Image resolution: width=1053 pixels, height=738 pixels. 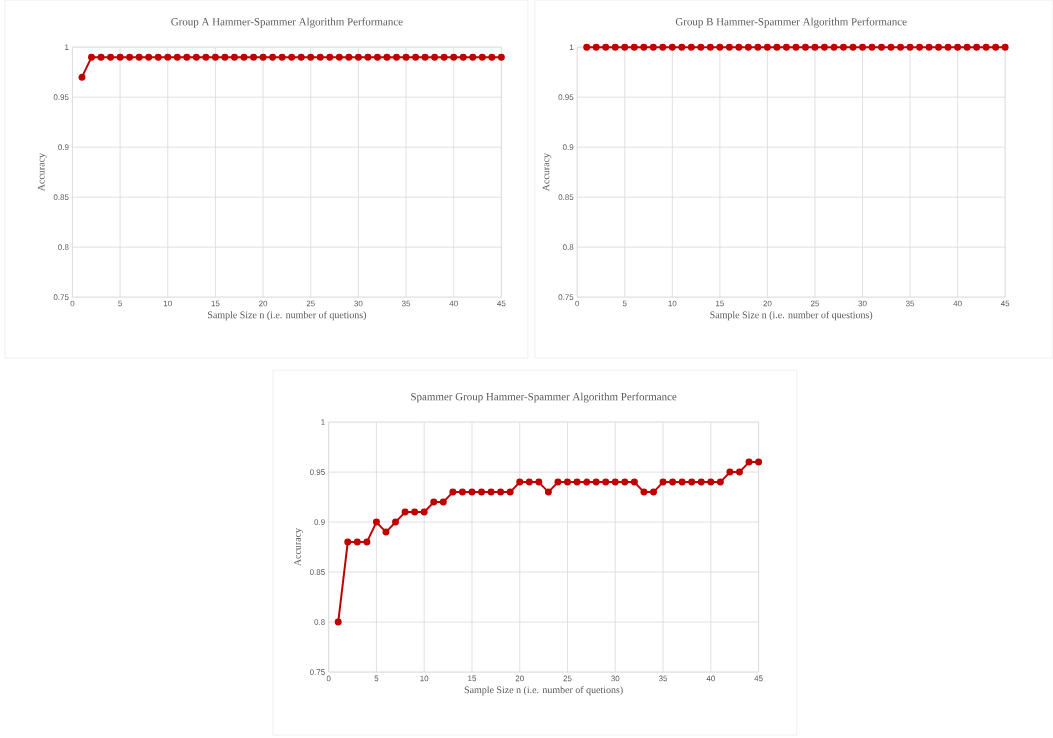 What do you see at coordinates (544, 397) in the screenshot?
I see `chart-title: Spammer Group Hammer-Spammer Algorithm Performance` at bounding box center [544, 397].